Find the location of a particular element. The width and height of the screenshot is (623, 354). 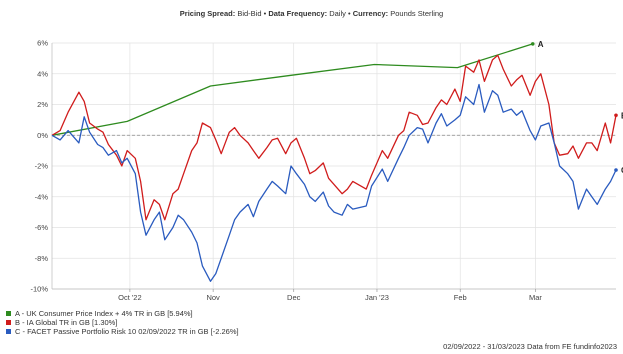

currency-value: Pounds Sterling is located at coordinates (417, 13).